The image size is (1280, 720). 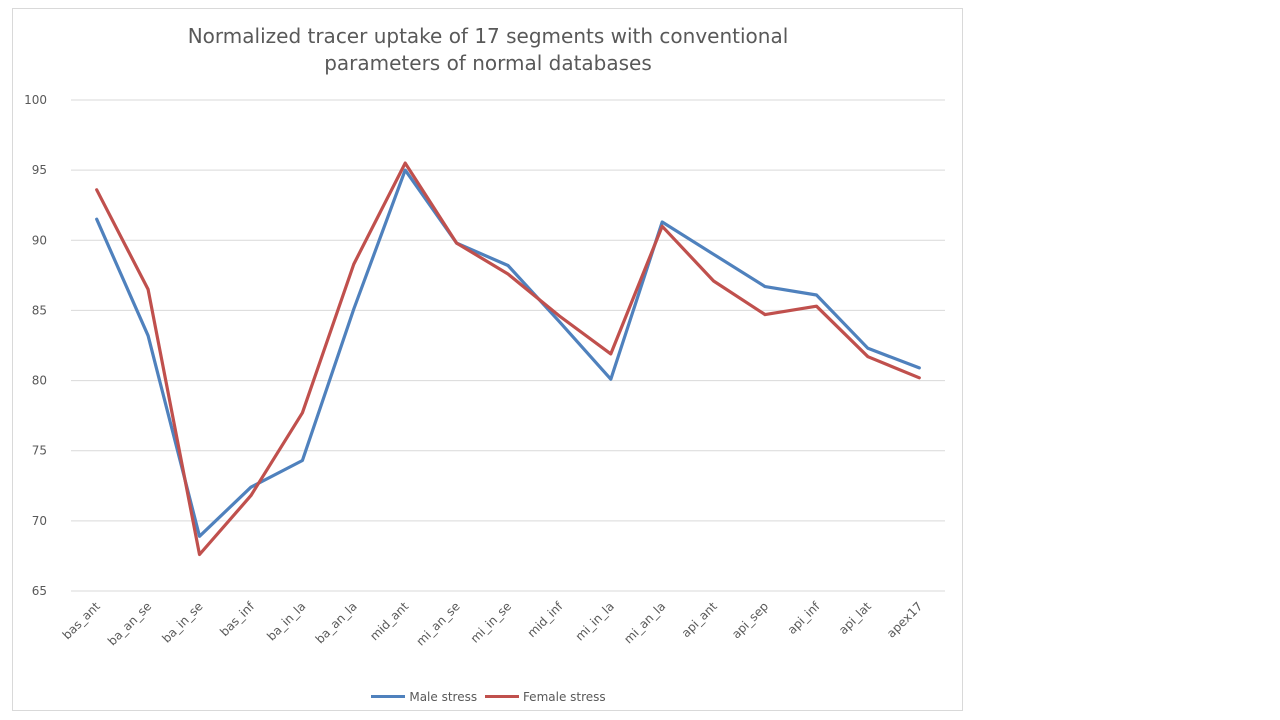 What do you see at coordinates (699, 619) in the screenshot?
I see `x-tick-label: api_ant` at bounding box center [699, 619].